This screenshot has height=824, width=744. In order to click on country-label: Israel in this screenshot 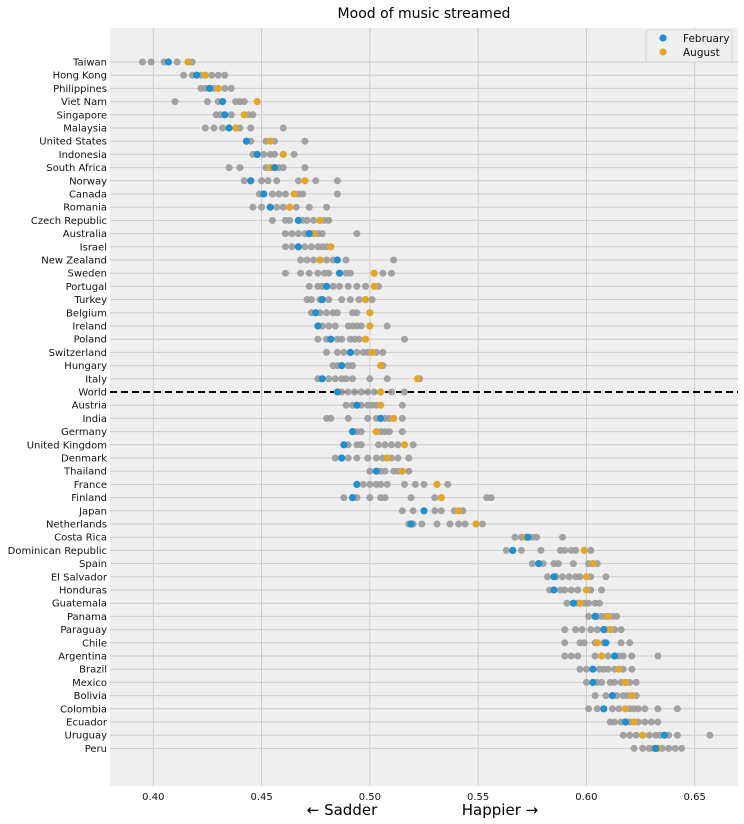, I will do `click(93, 247)`.